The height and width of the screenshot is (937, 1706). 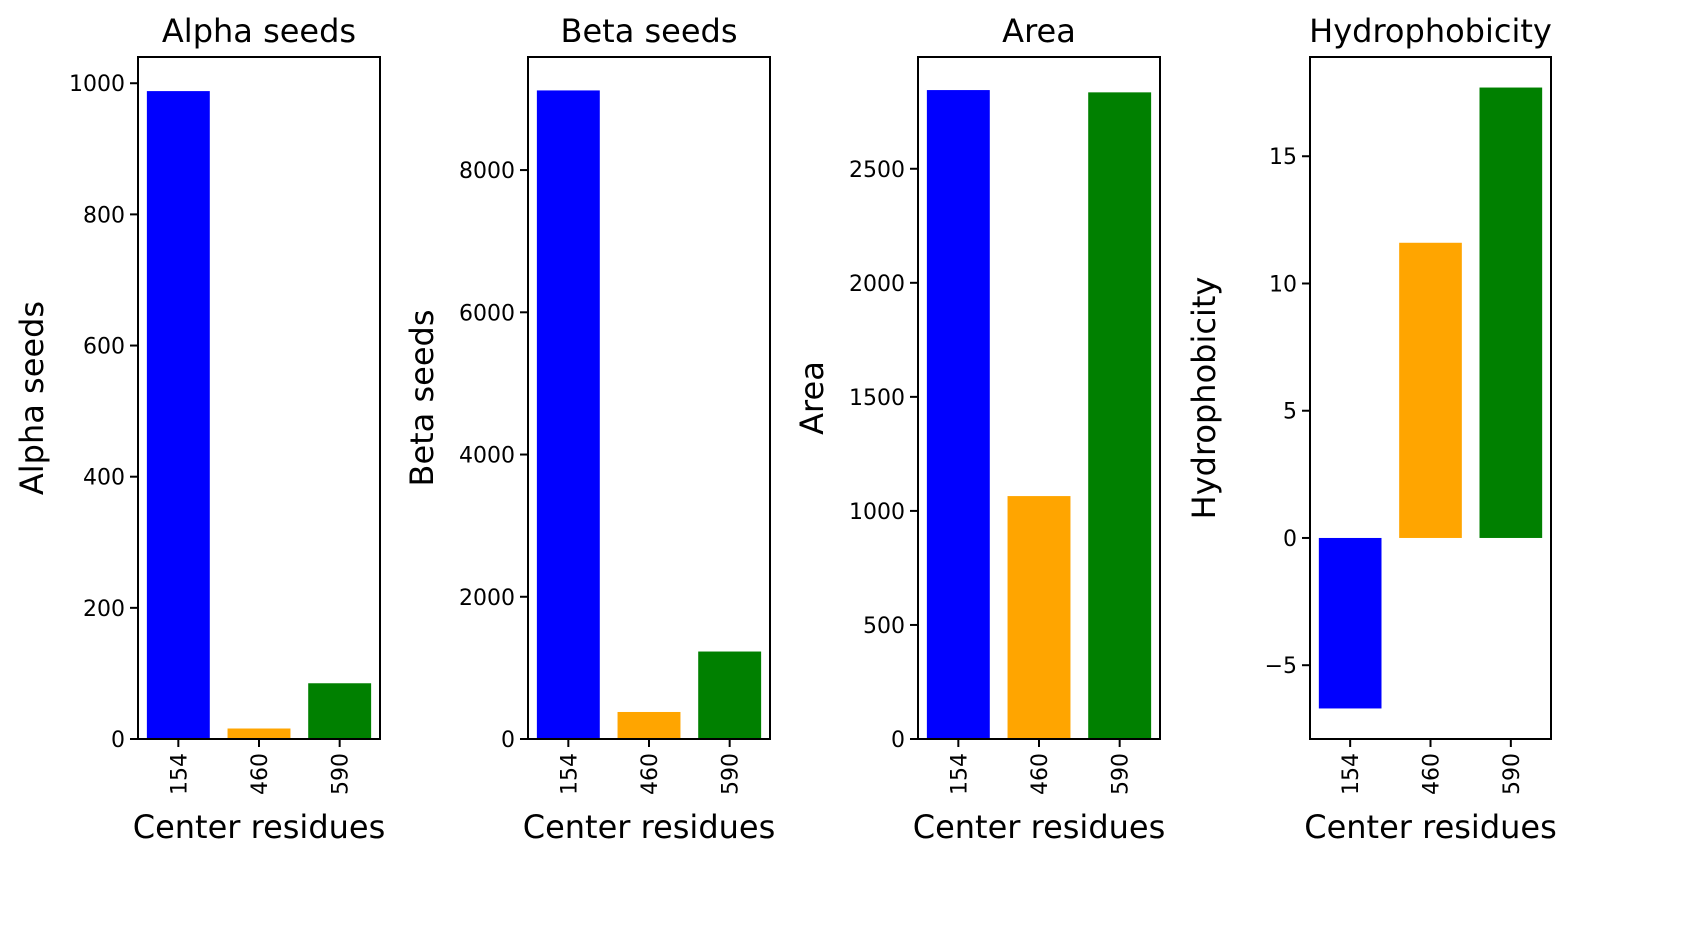 I want to click on y-axis-label: Hydrophobicity, so click(x=1204, y=398).